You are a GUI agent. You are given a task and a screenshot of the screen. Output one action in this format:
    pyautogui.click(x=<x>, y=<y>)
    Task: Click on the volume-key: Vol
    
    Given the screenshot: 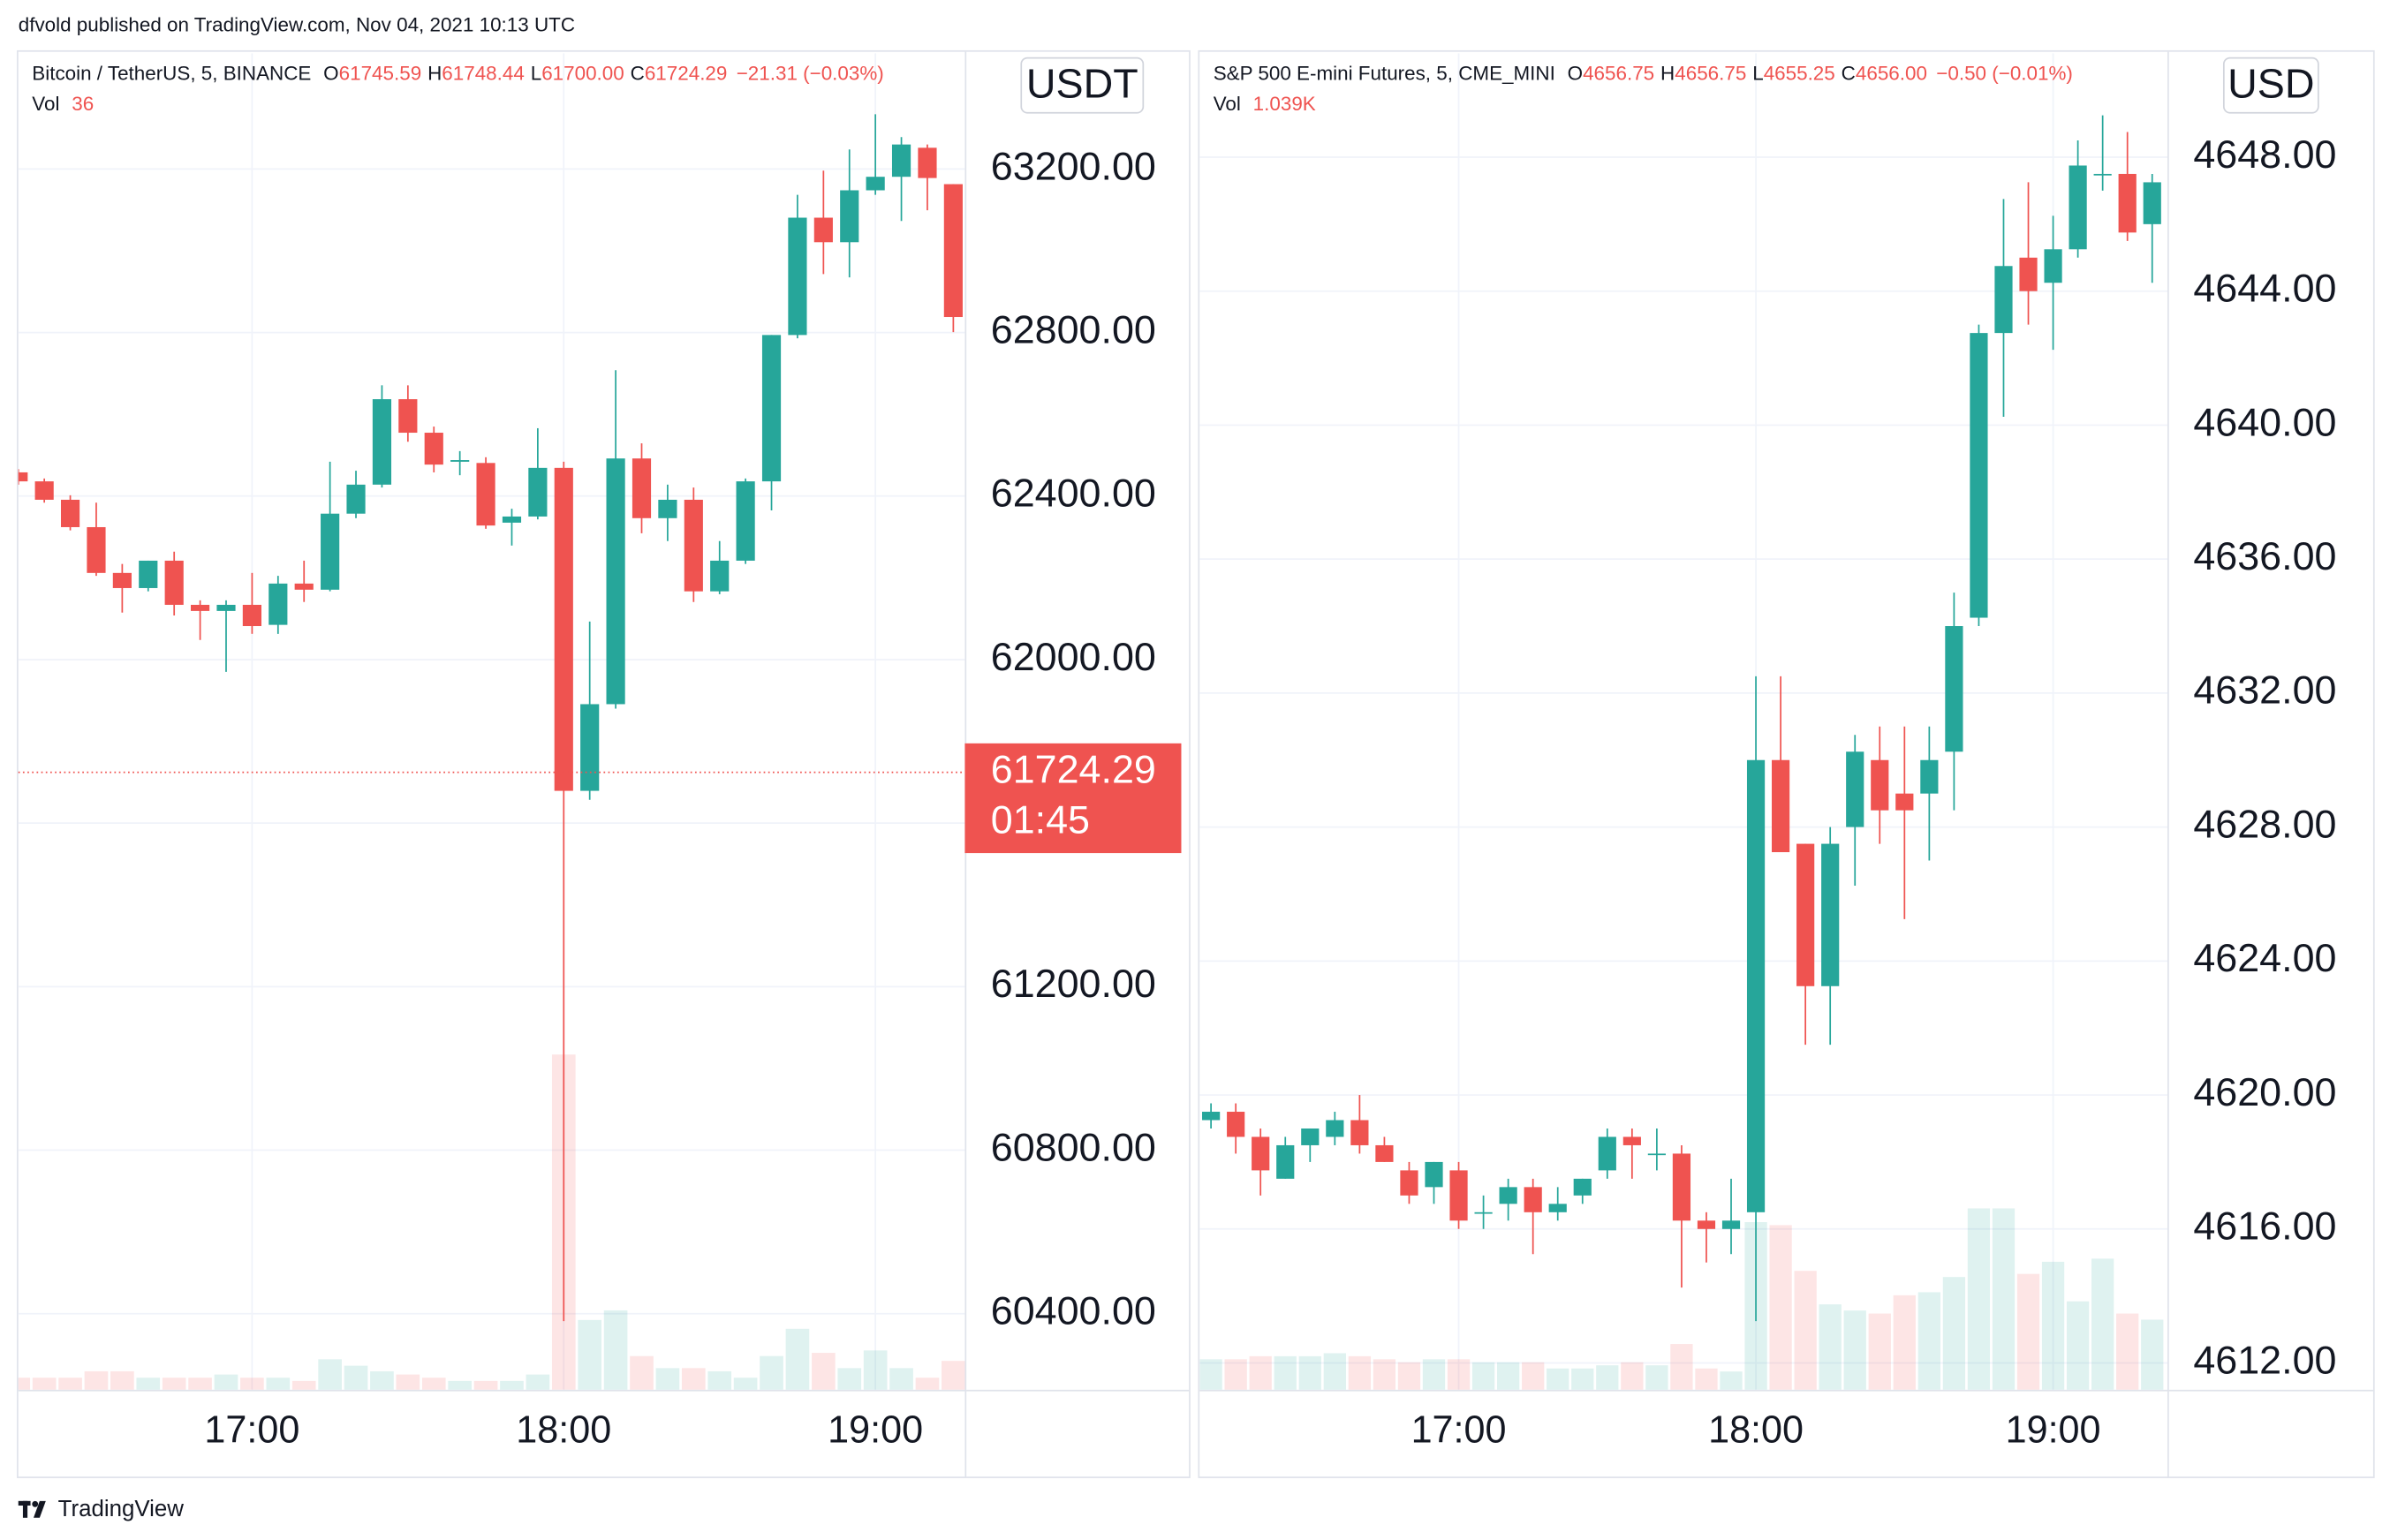 What is the action you would take?
    pyautogui.click(x=45, y=104)
    